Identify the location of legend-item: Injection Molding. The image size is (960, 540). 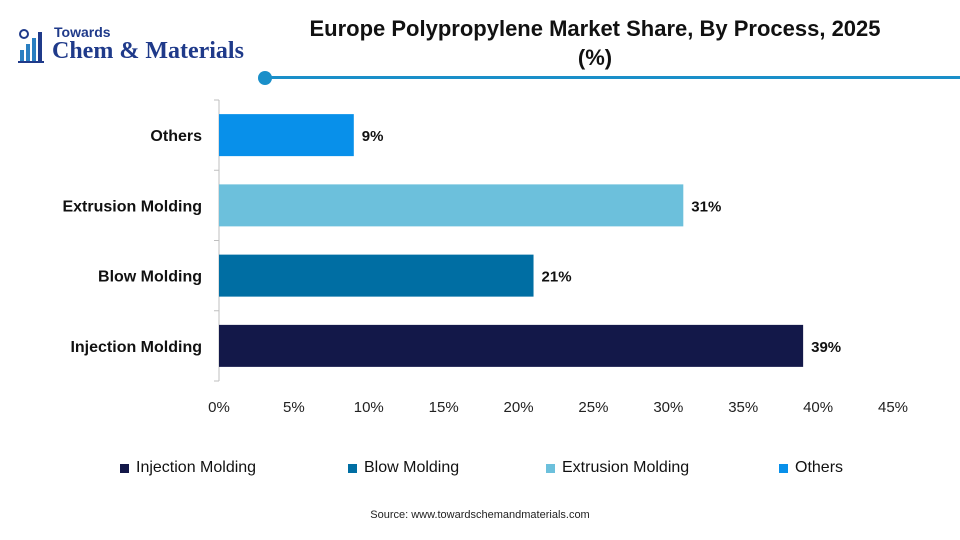
(188, 468).